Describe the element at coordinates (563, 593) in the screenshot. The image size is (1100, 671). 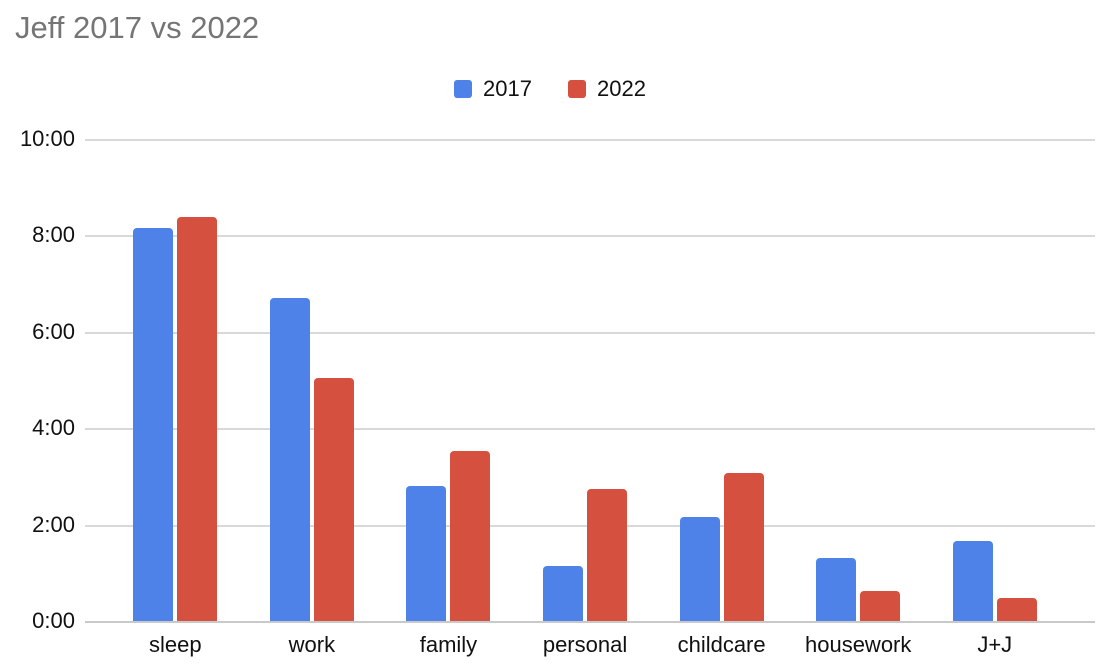
I see `bar-2017-personal` at that location.